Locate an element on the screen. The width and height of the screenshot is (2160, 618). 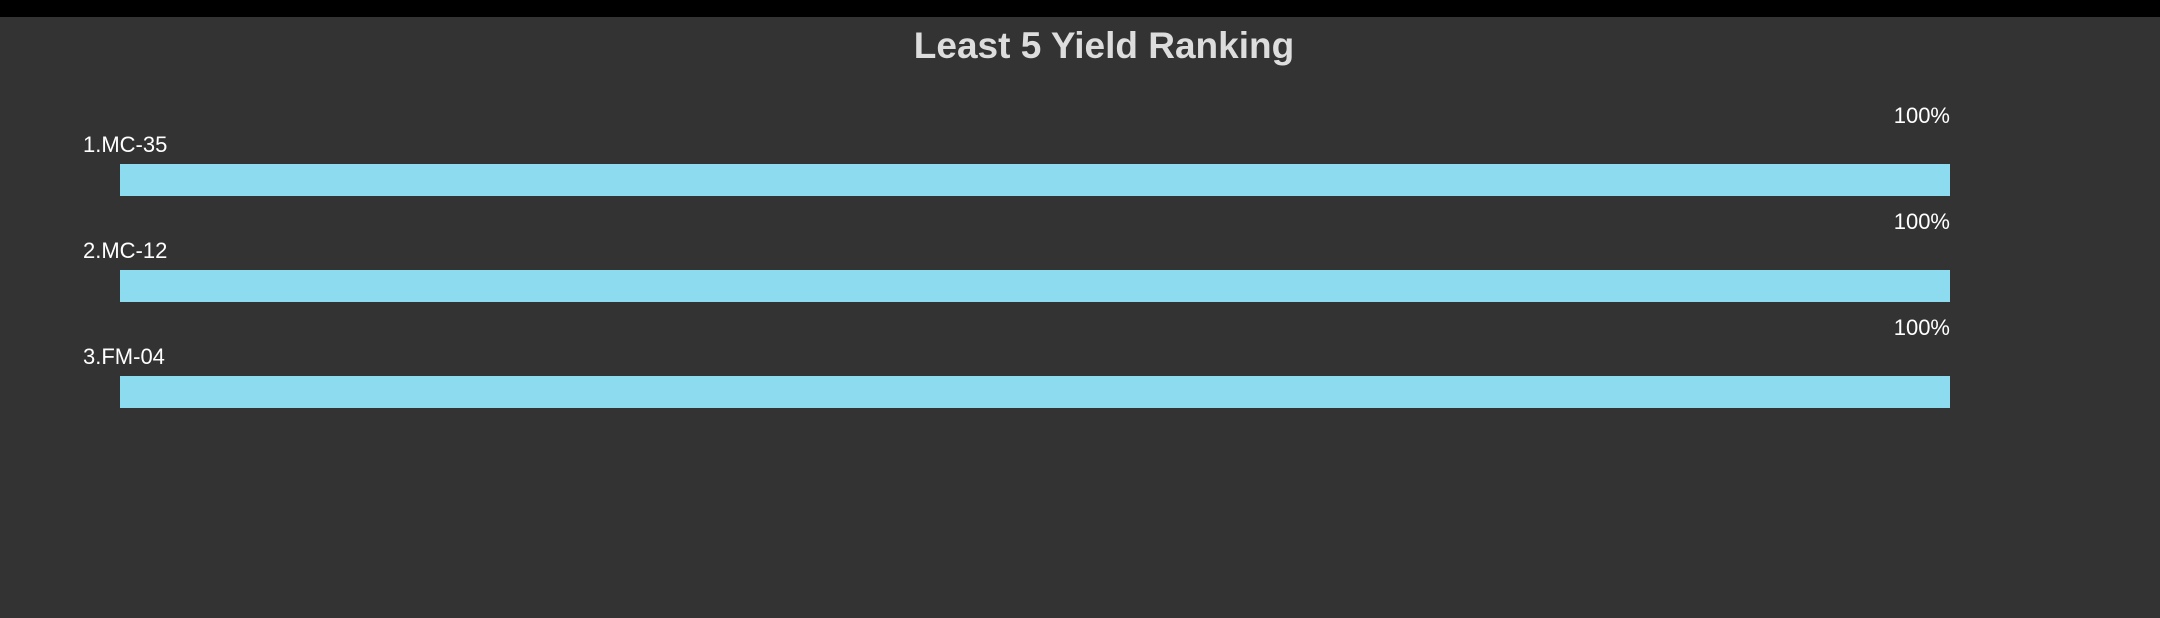
rank-label: 2.MC-12 is located at coordinates (125, 250).